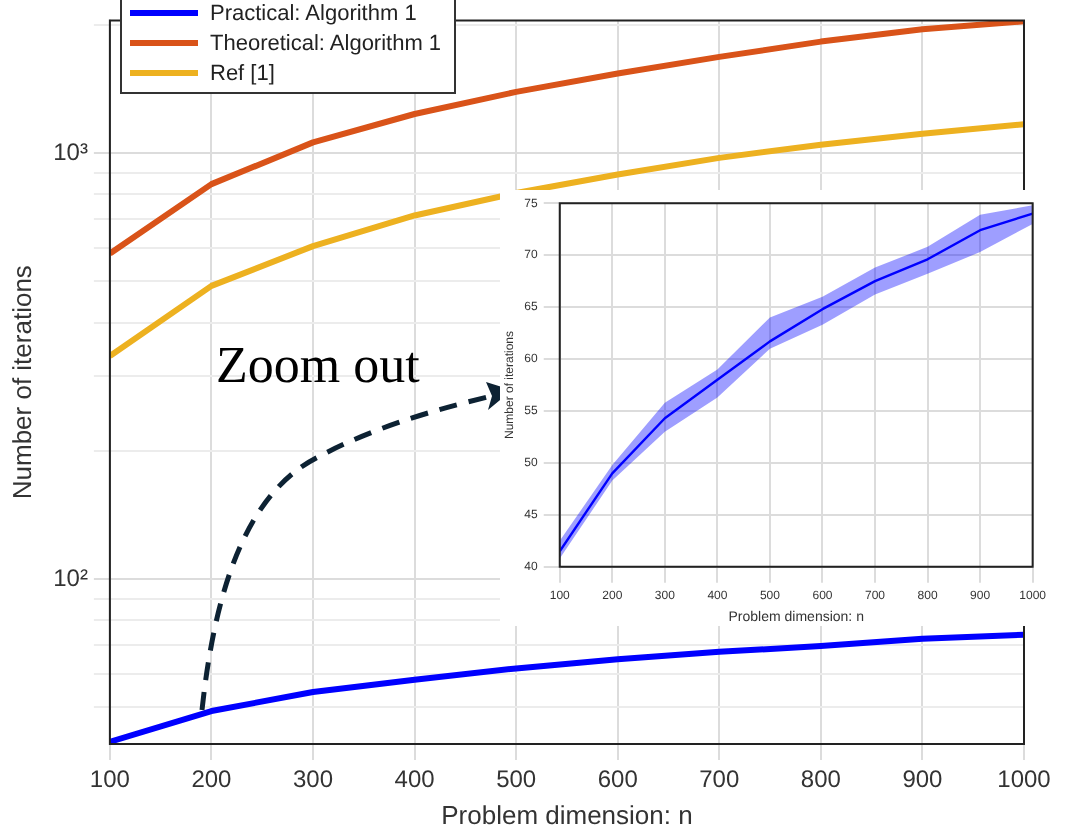 This screenshot has width=1084, height=832. I want to click on x-tick-label: 300, so click(313, 779).